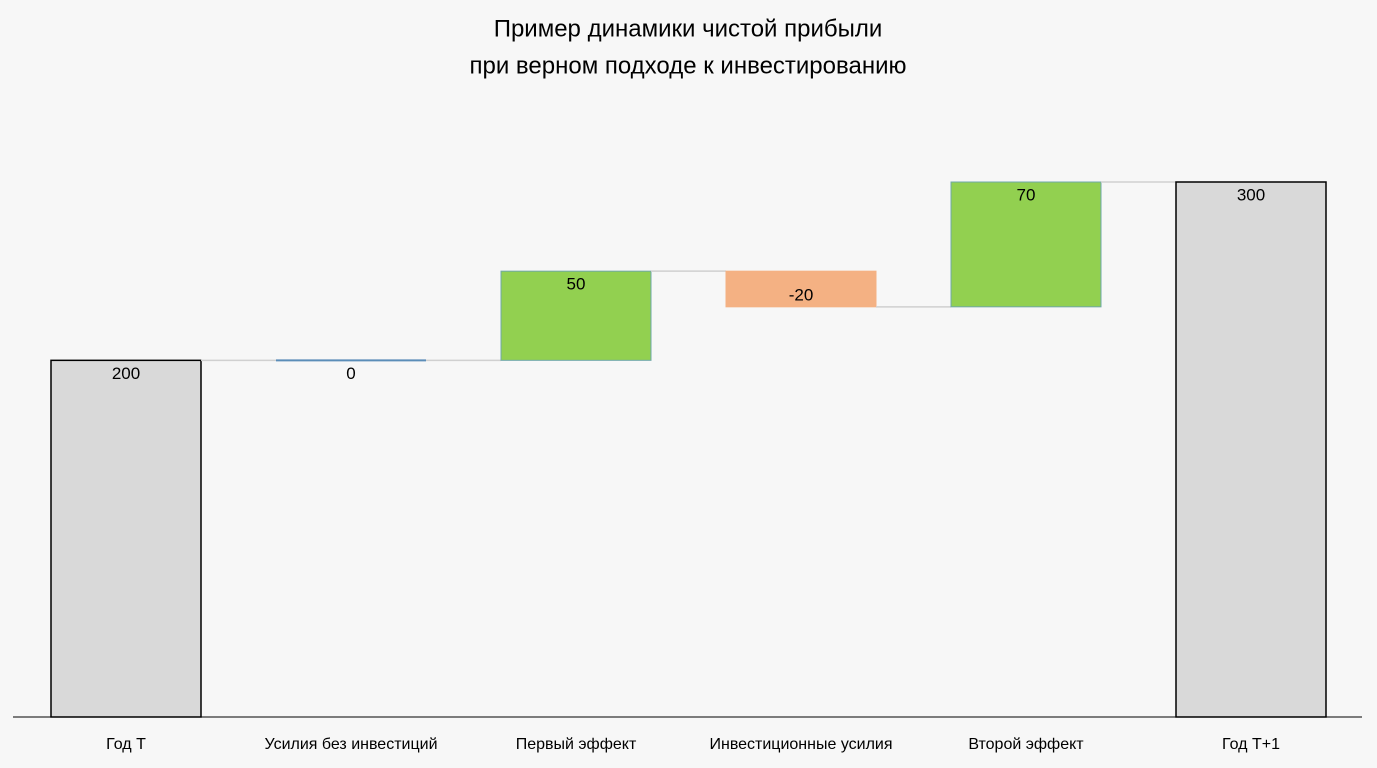 The width and height of the screenshot is (1377, 768). I want to click on x-tick-label: Усилия без инвестиций, so click(350, 744).